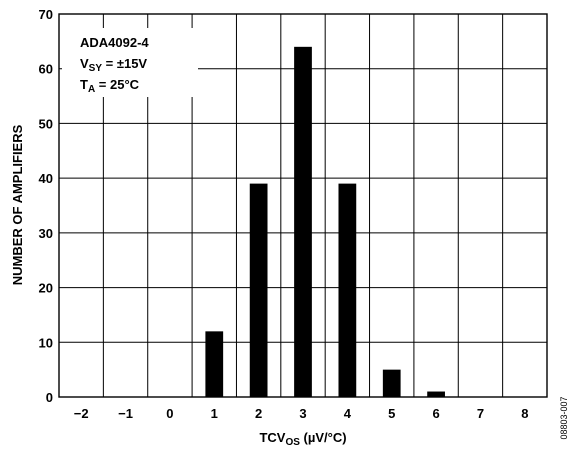 The width and height of the screenshot is (572, 454). I want to click on x-tick-label: 1, so click(214, 413).